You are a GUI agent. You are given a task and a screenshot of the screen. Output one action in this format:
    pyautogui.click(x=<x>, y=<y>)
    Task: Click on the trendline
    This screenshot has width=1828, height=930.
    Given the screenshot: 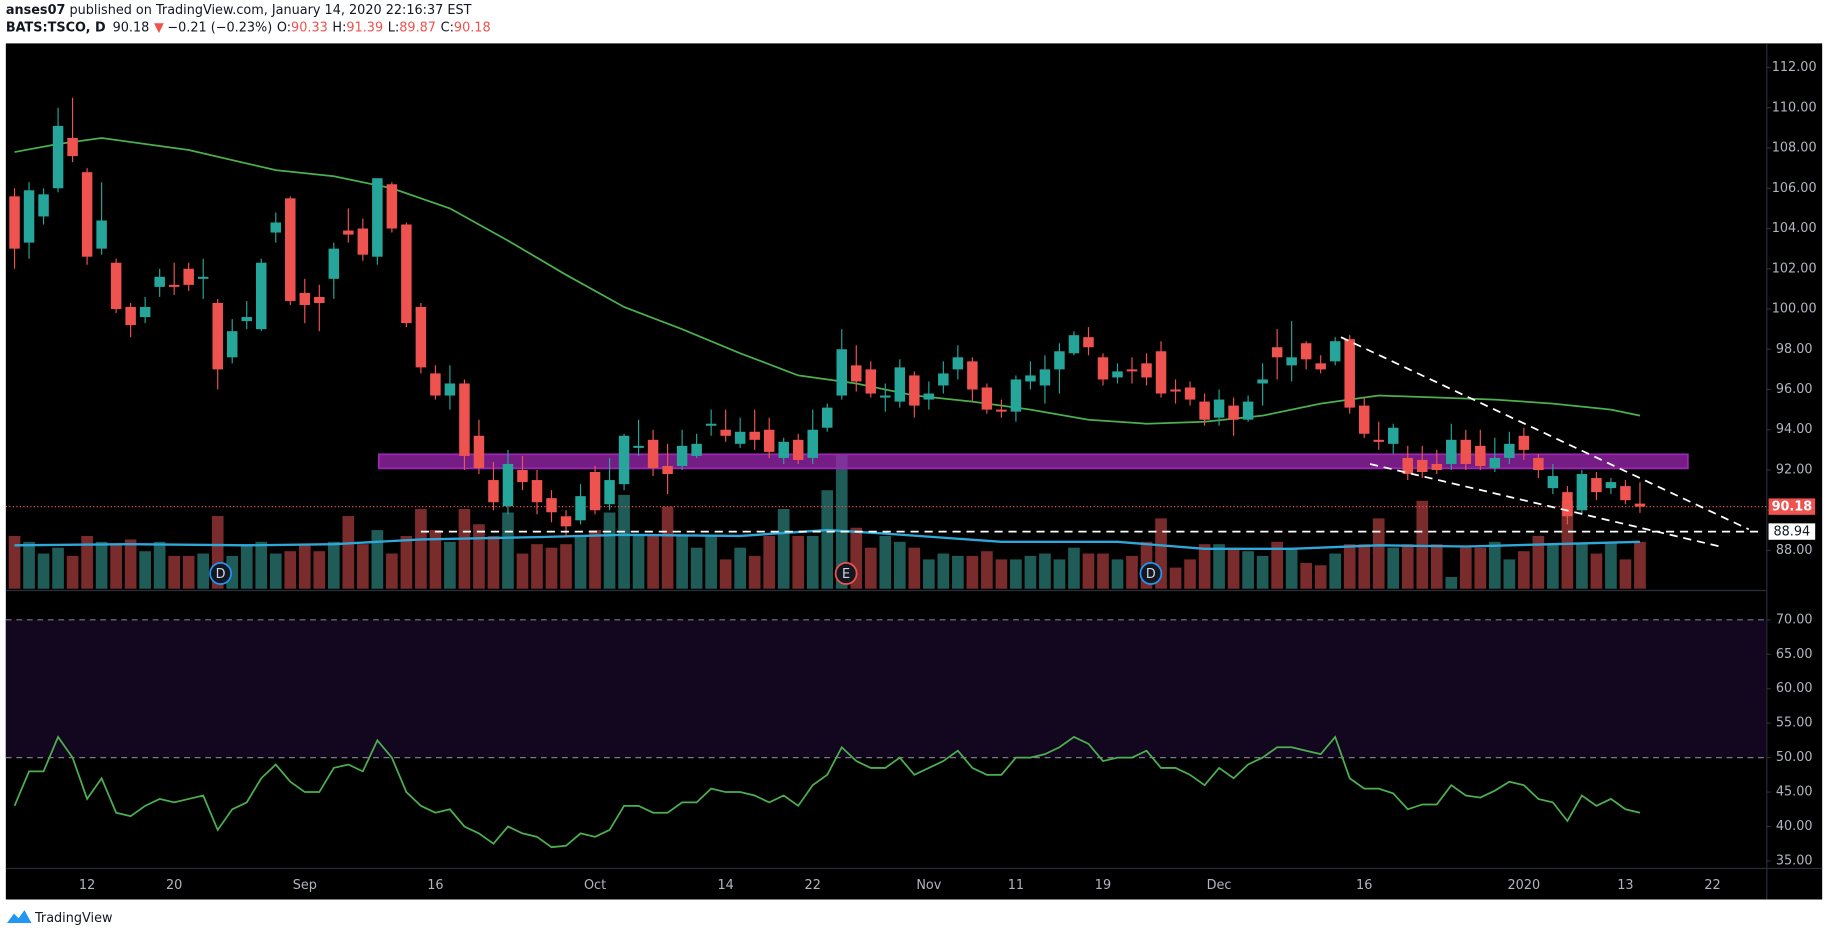 What is the action you would take?
    pyautogui.click(x=1545, y=433)
    